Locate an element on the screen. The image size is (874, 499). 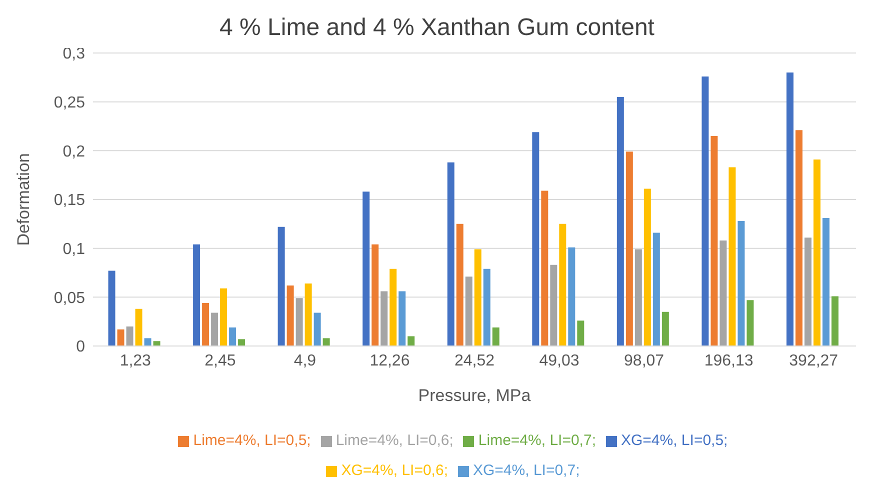
x-tick-label: 12,26 is located at coordinates (390, 361).